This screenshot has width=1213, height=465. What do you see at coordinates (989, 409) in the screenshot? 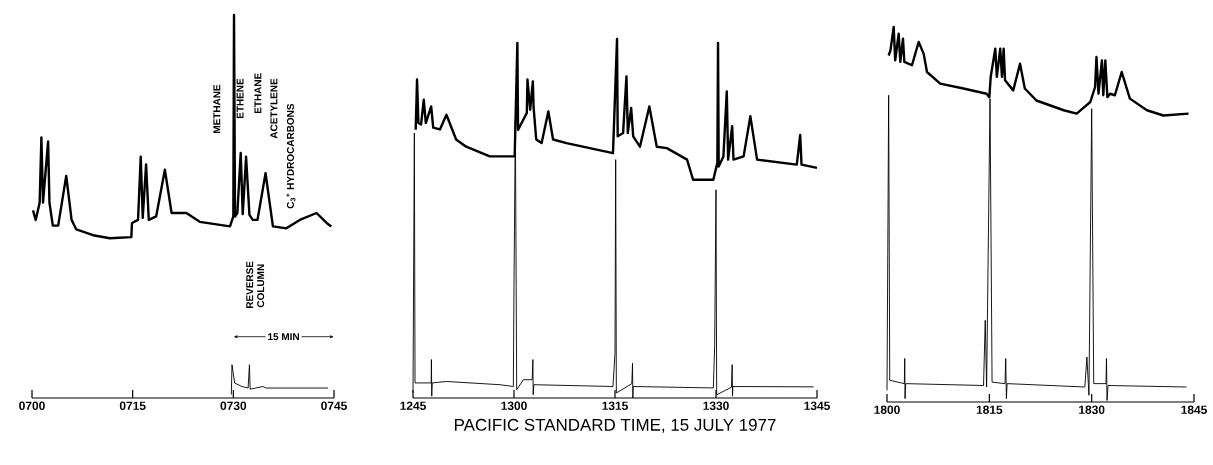
I see `x-tick-label: 1815` at bounding box center [989, 409].